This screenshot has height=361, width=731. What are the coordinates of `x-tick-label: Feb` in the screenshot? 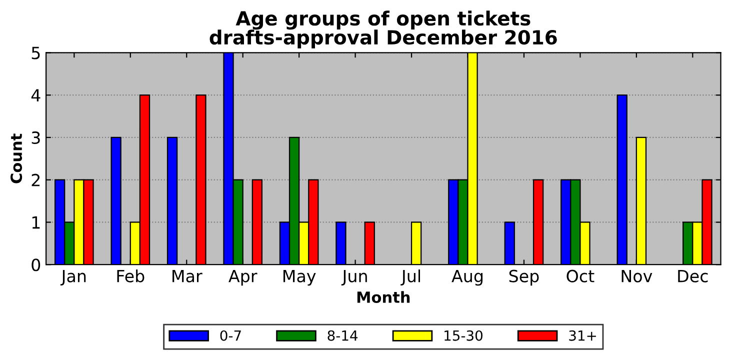 It's located at (130, 275).